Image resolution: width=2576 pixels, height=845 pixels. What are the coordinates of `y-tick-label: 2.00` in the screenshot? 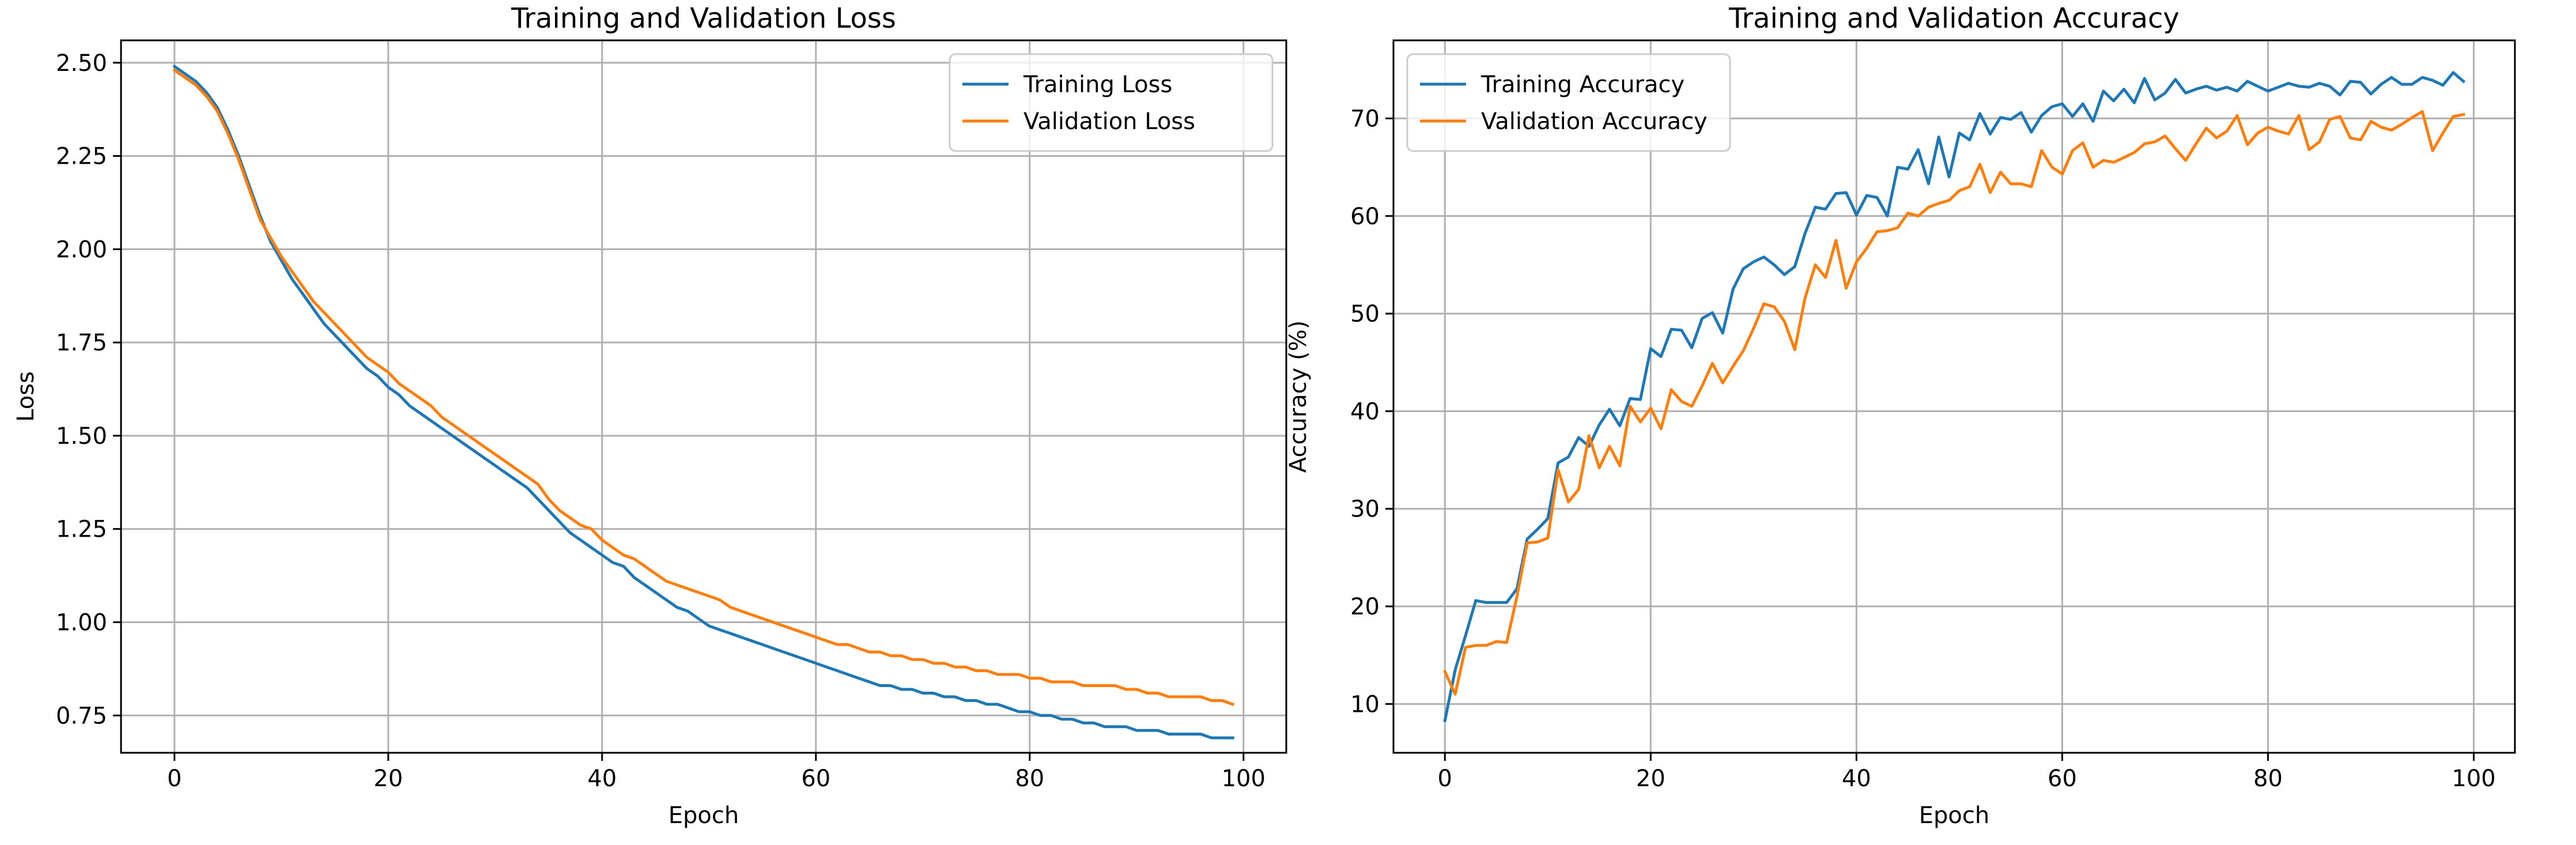 It's located at (81, 249).